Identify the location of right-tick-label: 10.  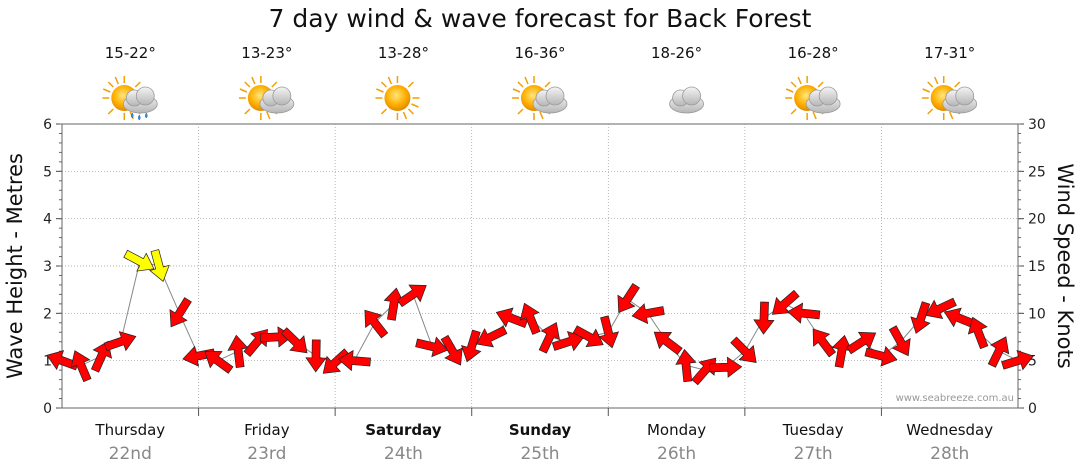
(1037, 314).